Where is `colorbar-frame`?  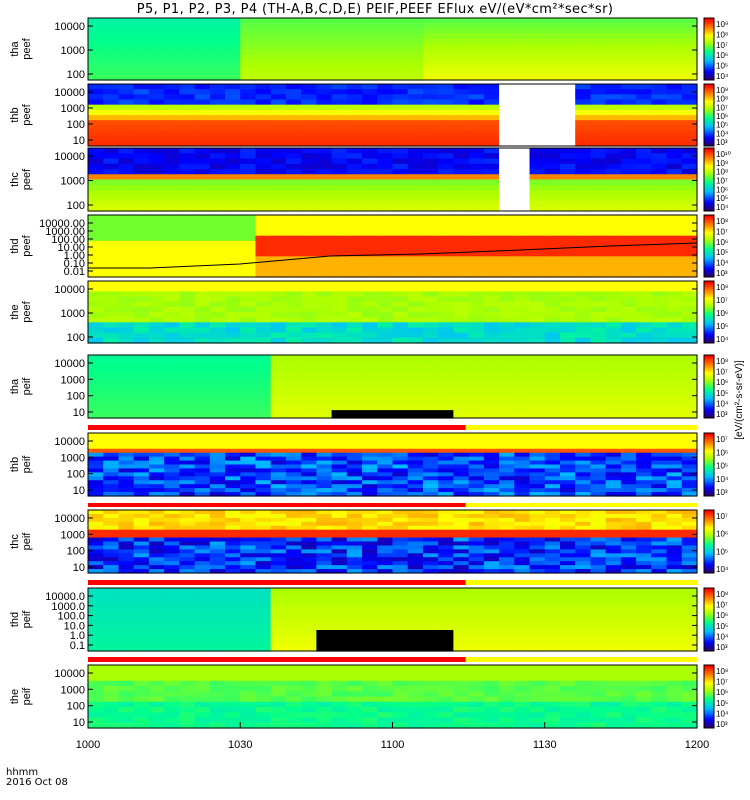
colorbar-frame is located at coordinates (709, 386).